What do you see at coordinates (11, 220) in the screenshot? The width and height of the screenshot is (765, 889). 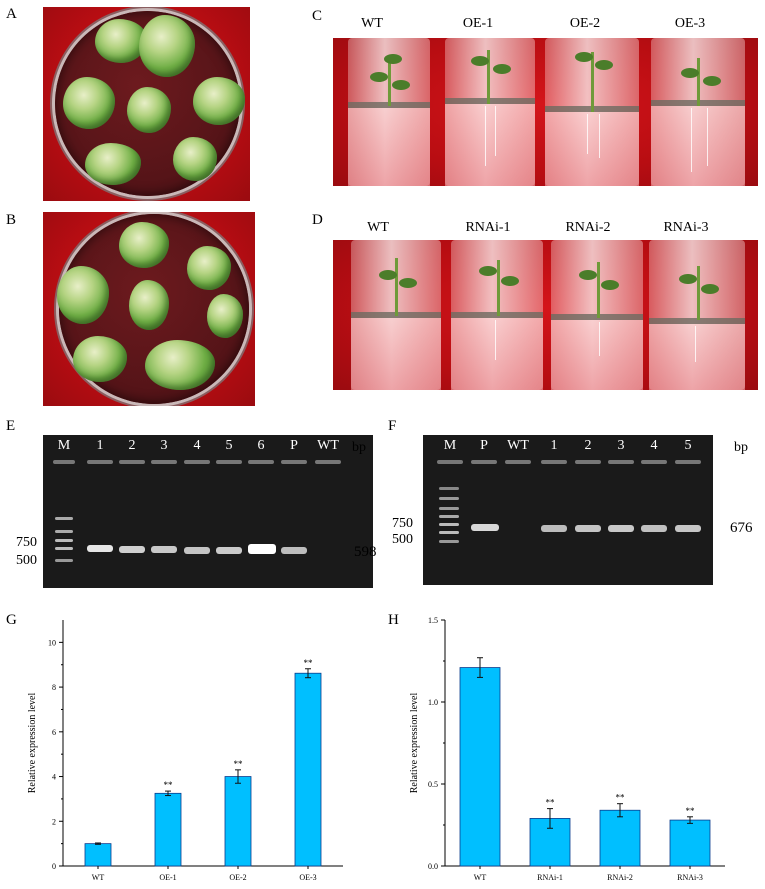 I see `panel-label-b: B` at bounding box center [11, 220].